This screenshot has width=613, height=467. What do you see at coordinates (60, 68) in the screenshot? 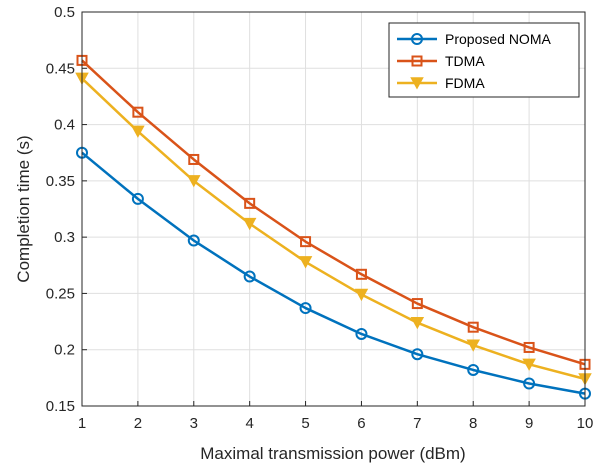
I see `y-tick-label: 0.45` at bounding box center [60, 68].